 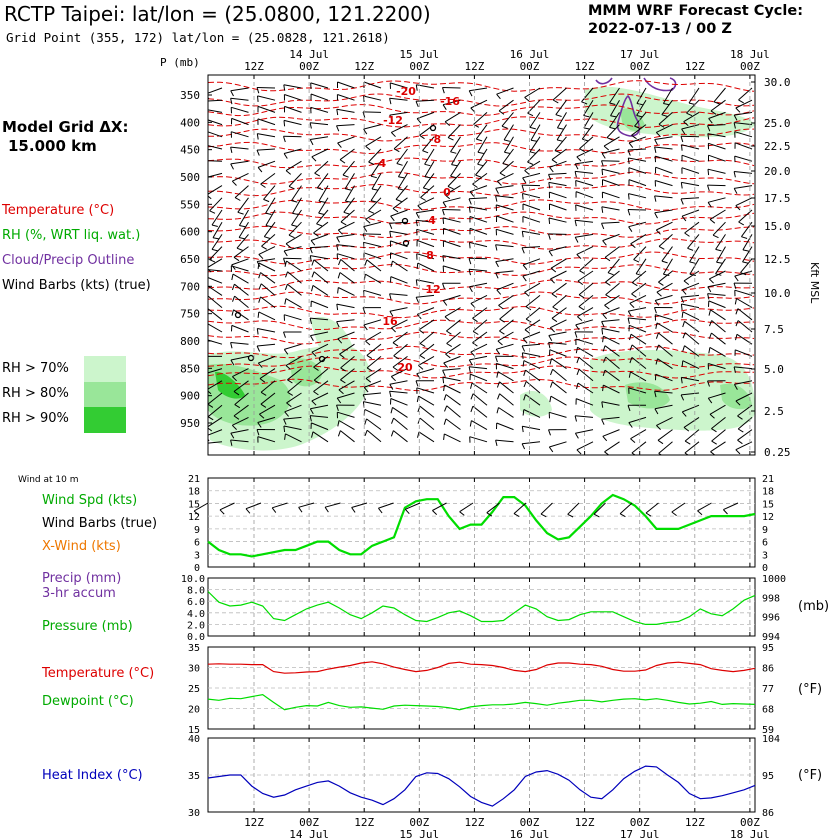 What do you see at coordinates (48, 480) in the screenshot?
I see `wind-10m-title: Wind at 10 m` at bounding box center [48, 480].